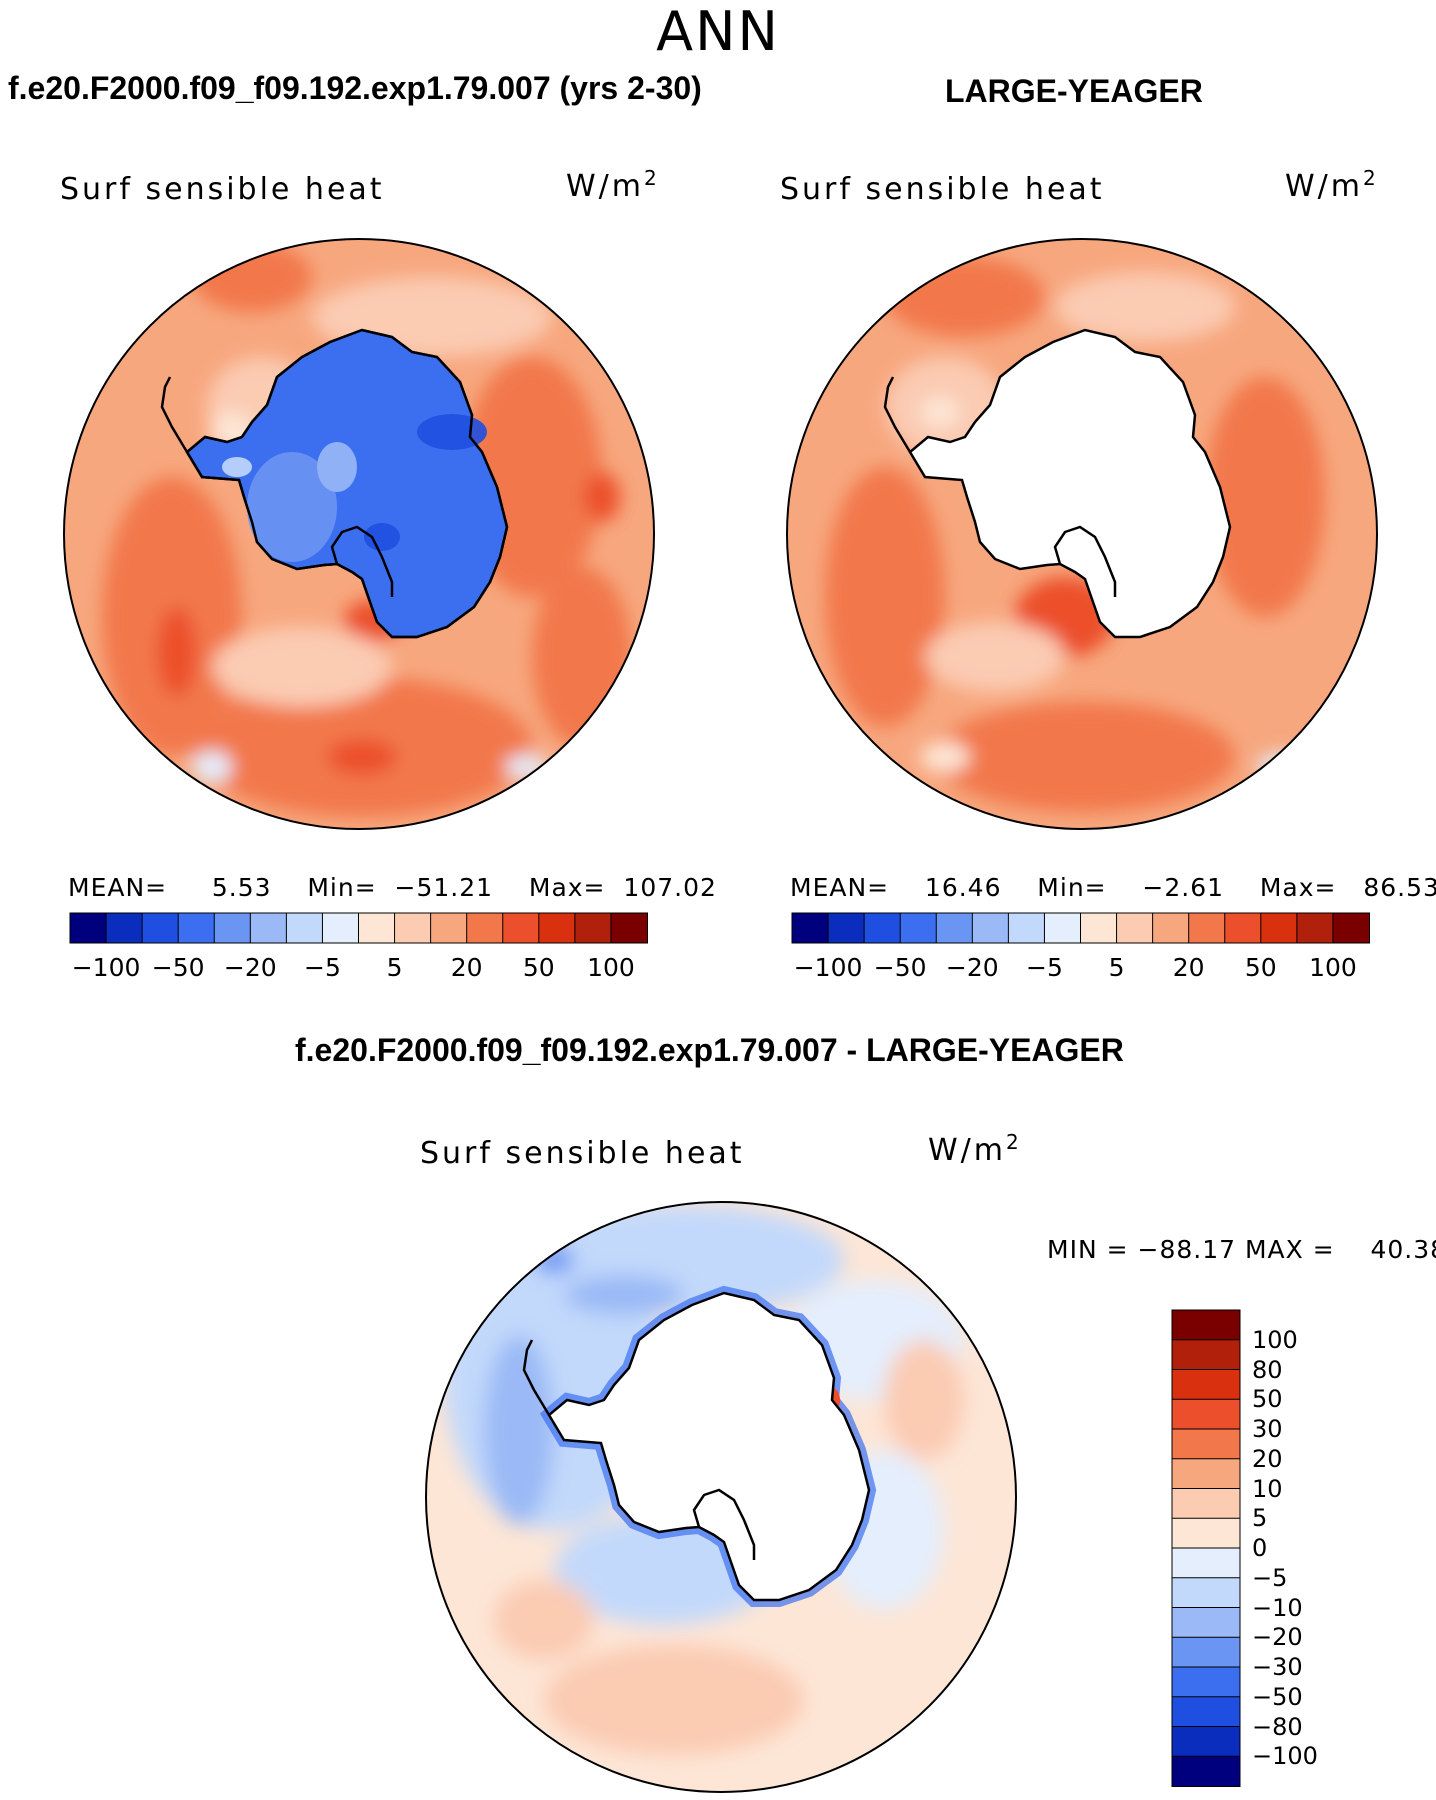 Image resolution: width=1436 pixels, height=1800 pixels. What do you see at coordinates (1267, 1429) in the screenshot?
I see `colorbar-tick-label: 30` at bounding box center [1267, 1429].